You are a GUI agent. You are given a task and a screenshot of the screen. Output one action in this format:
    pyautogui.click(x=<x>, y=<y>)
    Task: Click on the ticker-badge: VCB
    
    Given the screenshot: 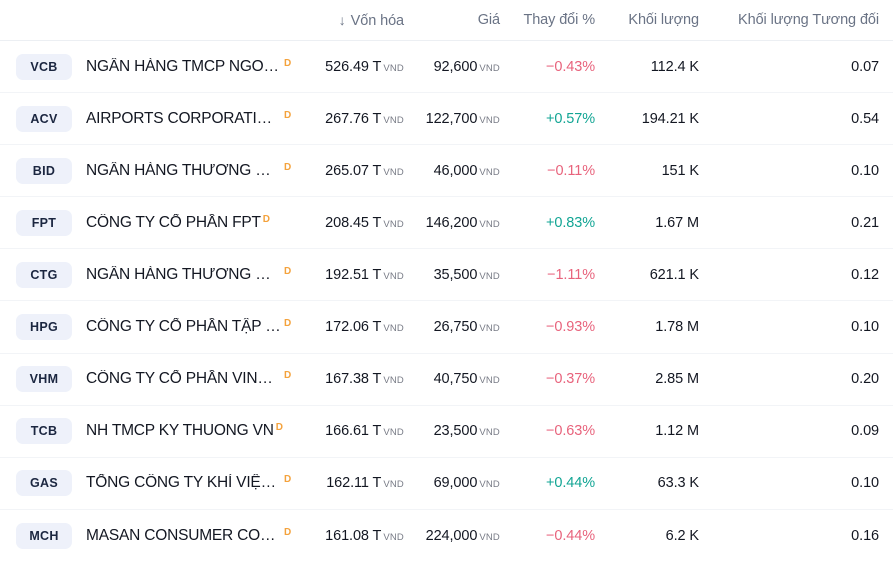 What is the action you would take?
    pyautogui.click(x=44, y=66)
    